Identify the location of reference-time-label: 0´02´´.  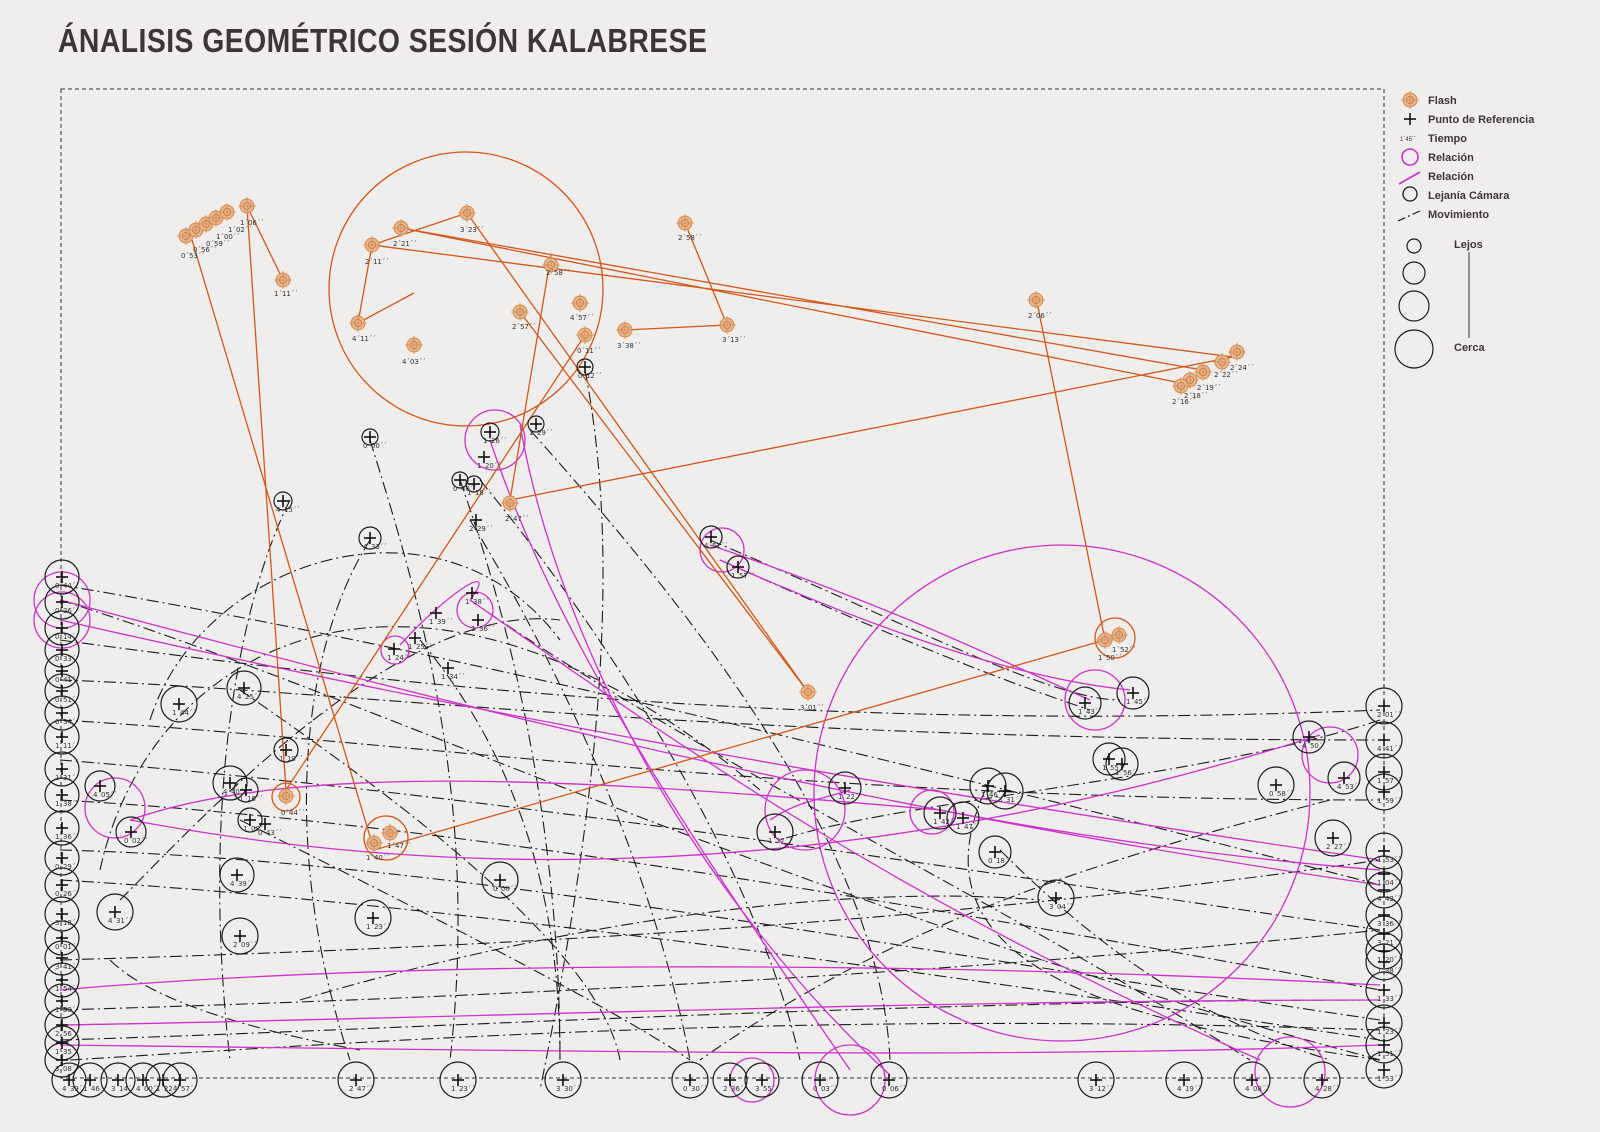
(136, 841).